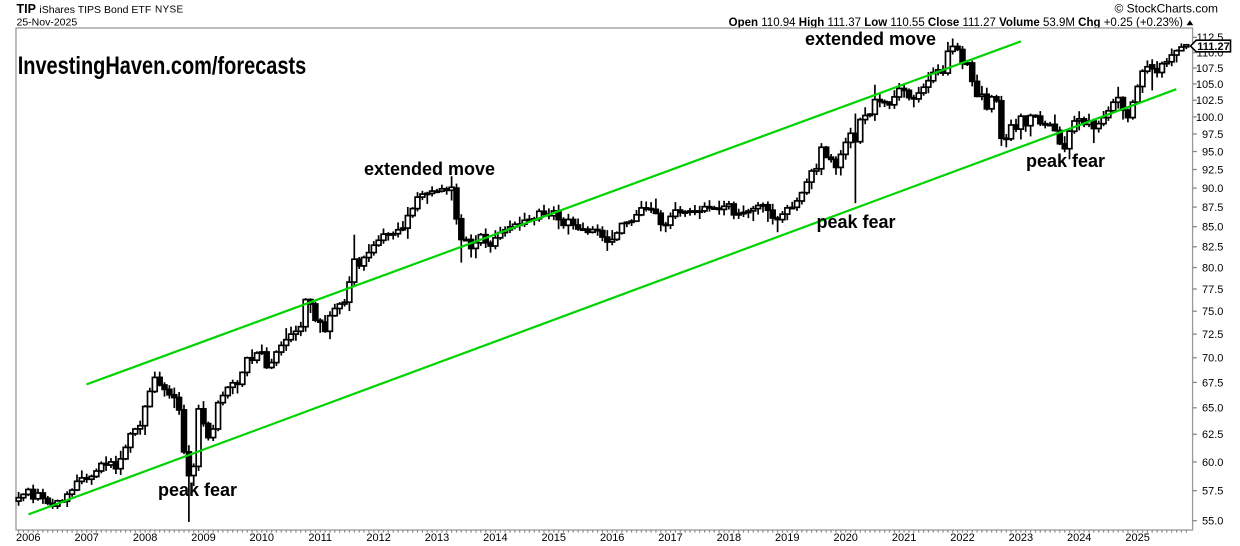 Image resolution: width=1240 pixels, height=546 pixels. What do you see at coordinates (145, 538) in the screenshot?
I see `svg-text: 2008` at bounding box center [145, 538].